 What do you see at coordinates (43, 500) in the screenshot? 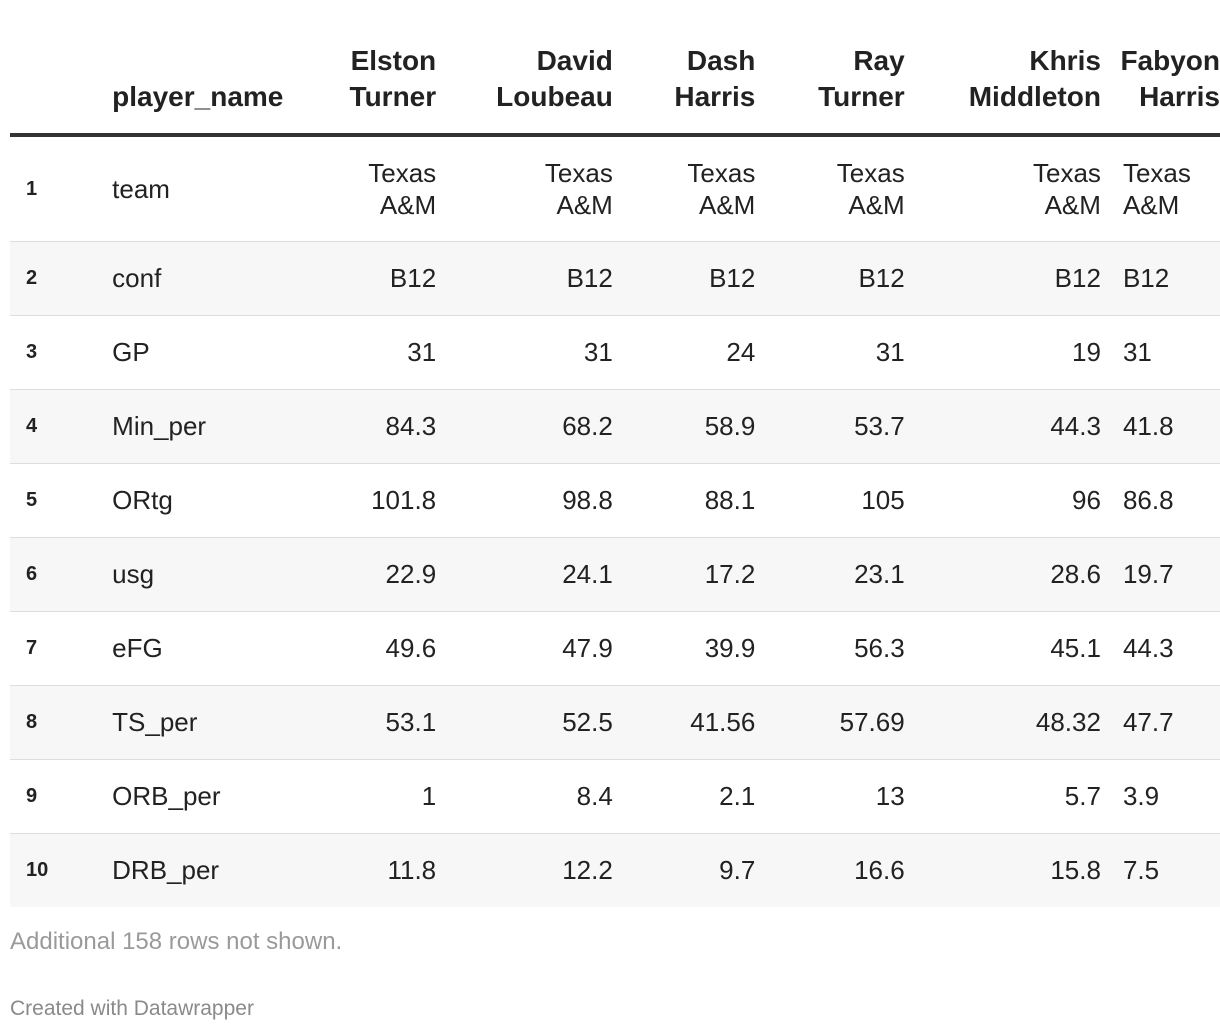
I see `row-index: 5` at bounding box center [43, 500].